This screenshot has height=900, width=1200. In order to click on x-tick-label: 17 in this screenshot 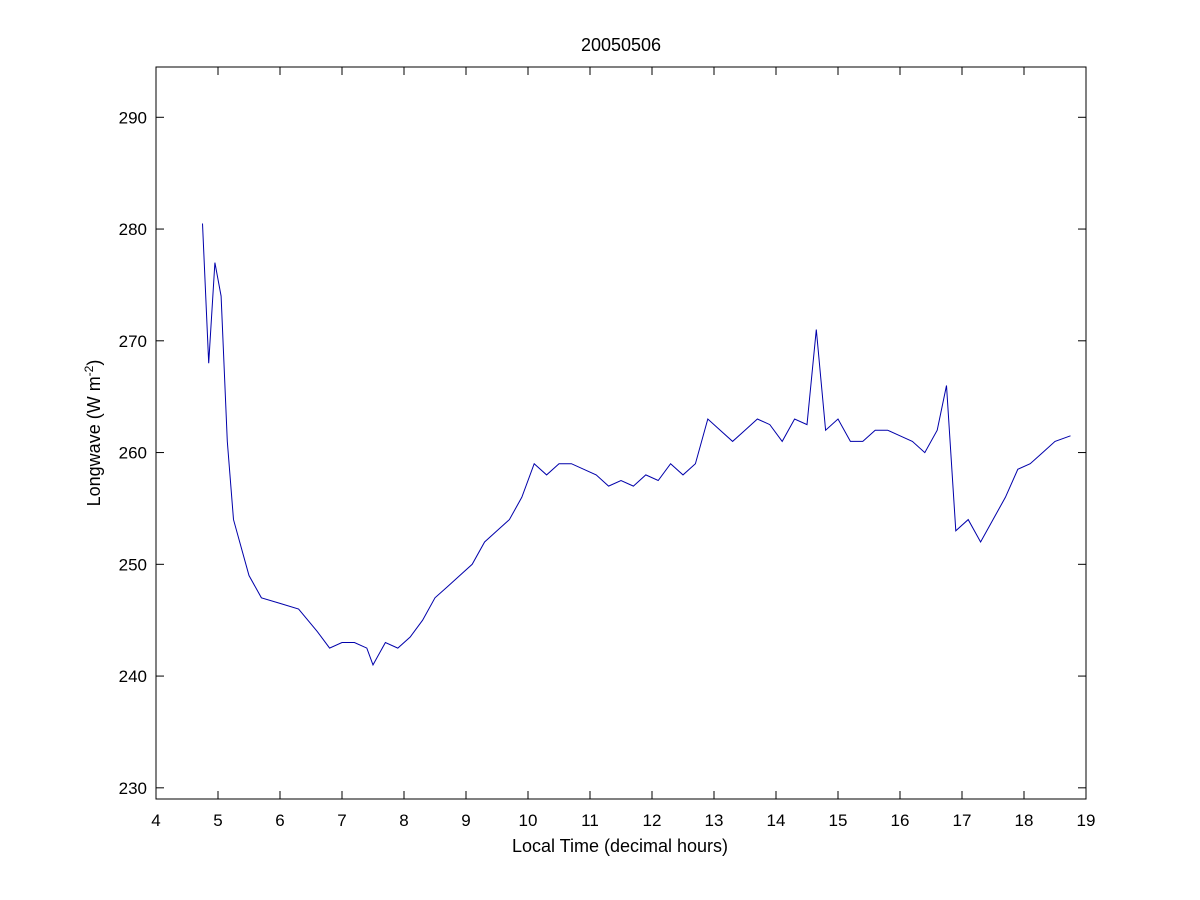, I will do `click(962, 820)`.